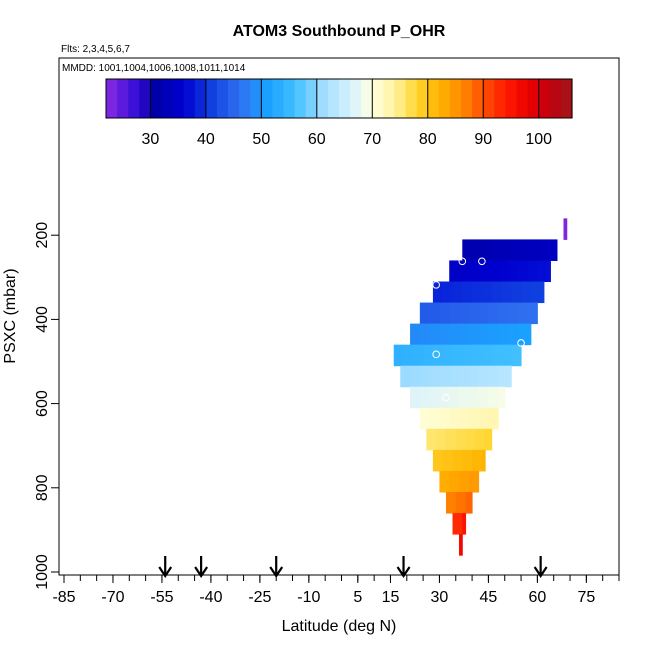 The height and width of the screenshot is (650, 650). I want to click on x-axis-tick-label: 45, so click(489, 597).